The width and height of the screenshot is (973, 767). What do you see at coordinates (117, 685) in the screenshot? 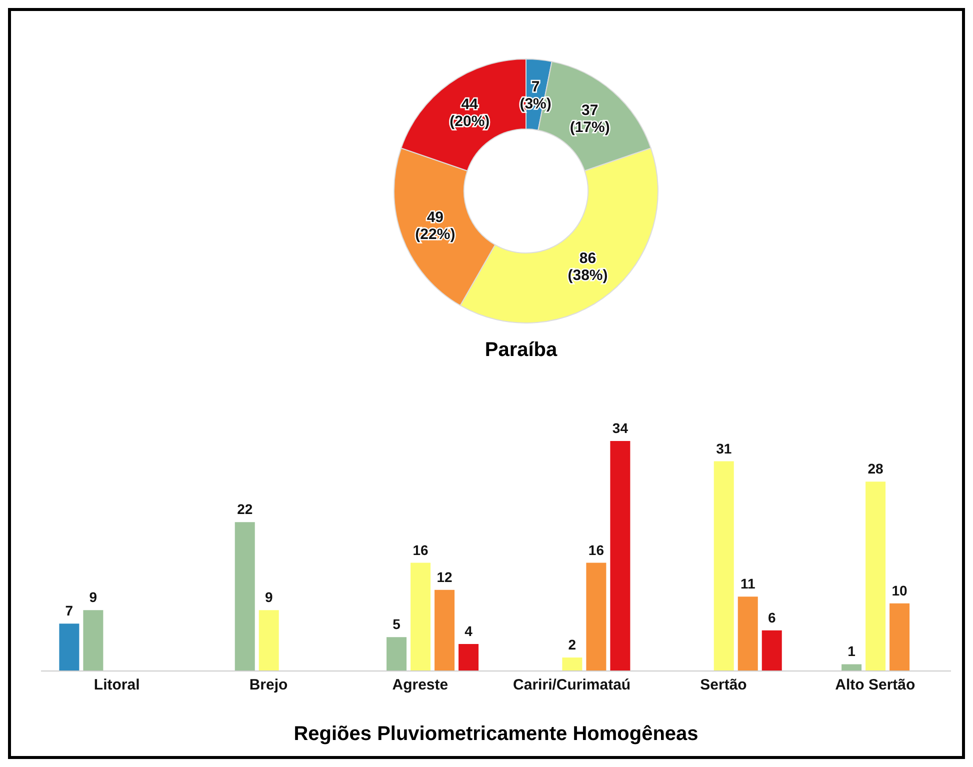
I see `x-tick-label: Litoral` at bounding box center [117, 685].